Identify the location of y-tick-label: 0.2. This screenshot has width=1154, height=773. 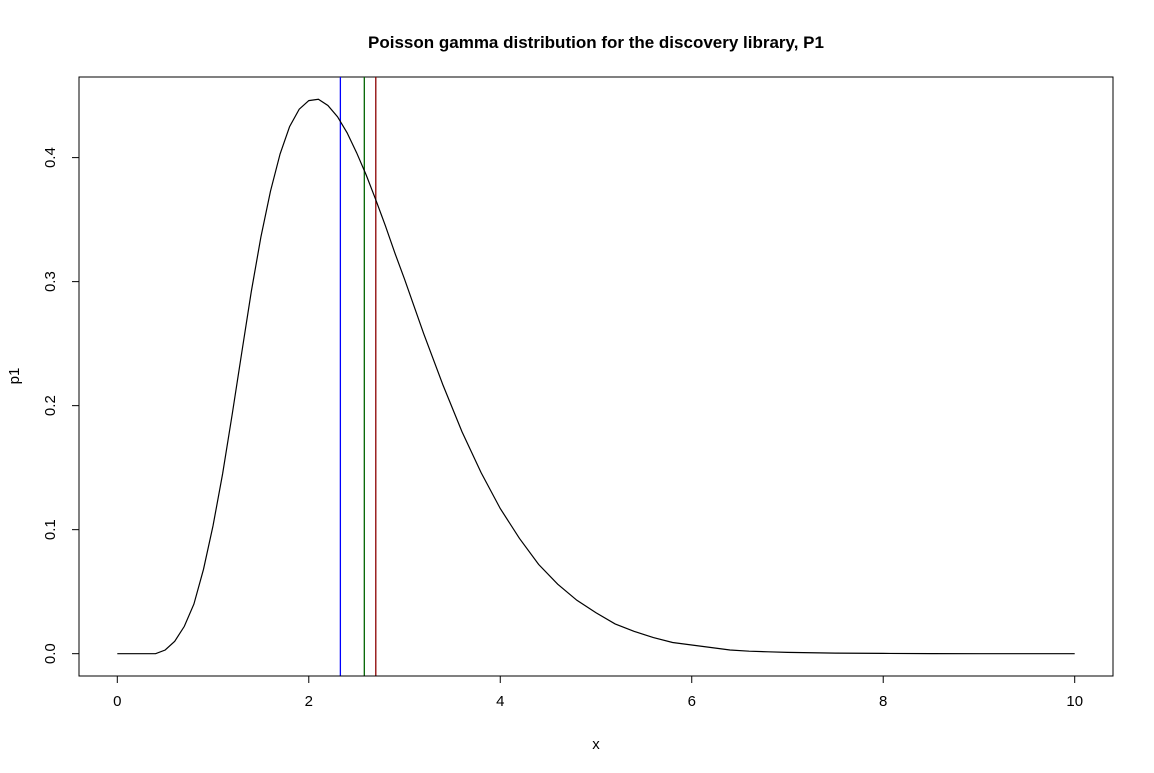
(50, 405).